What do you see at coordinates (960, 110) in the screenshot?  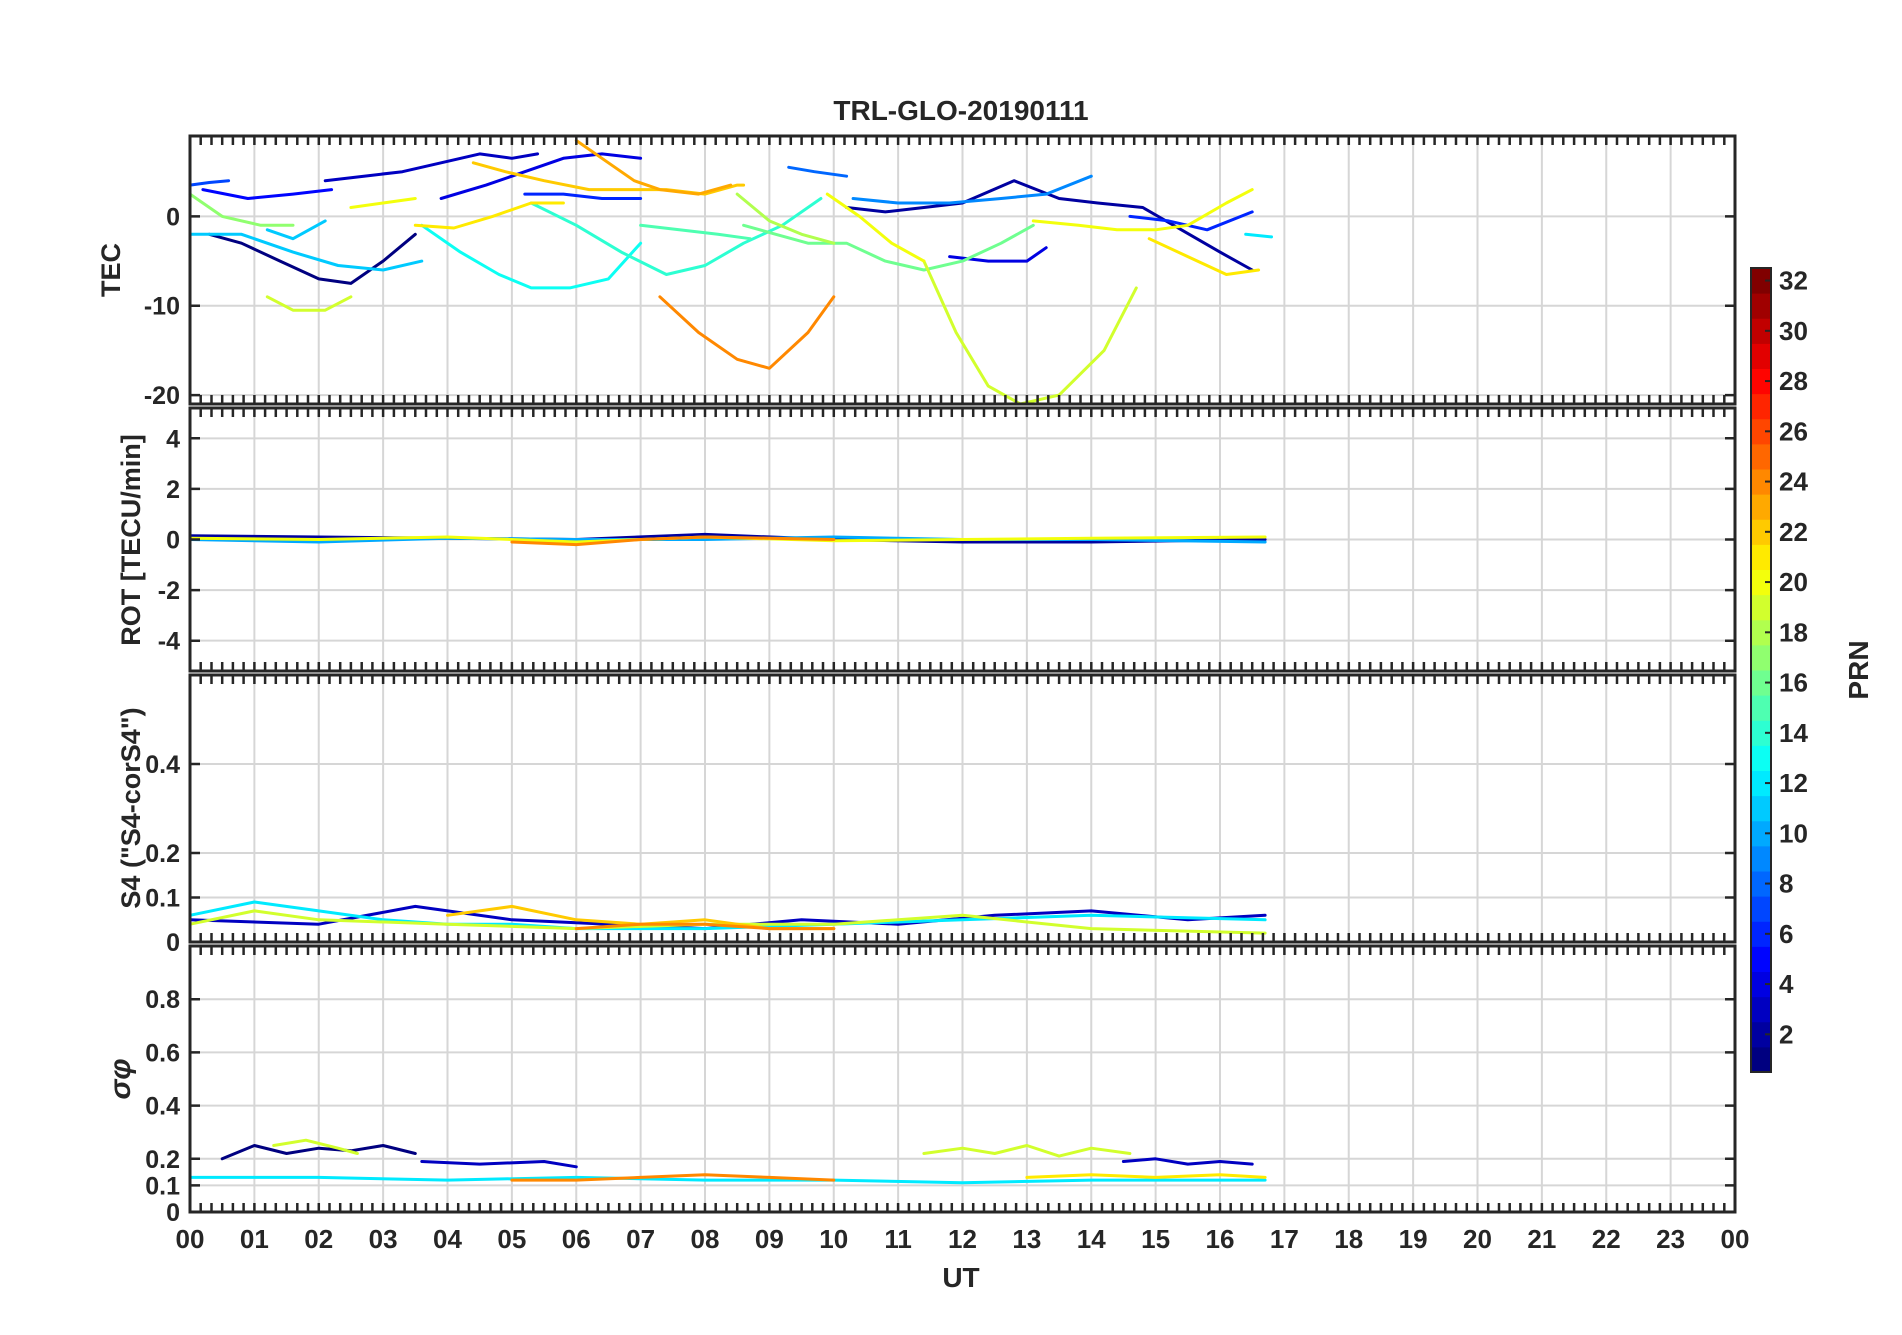 I see `chart-title: TRL-GLO-20190111` at bounding box center [960, 110].